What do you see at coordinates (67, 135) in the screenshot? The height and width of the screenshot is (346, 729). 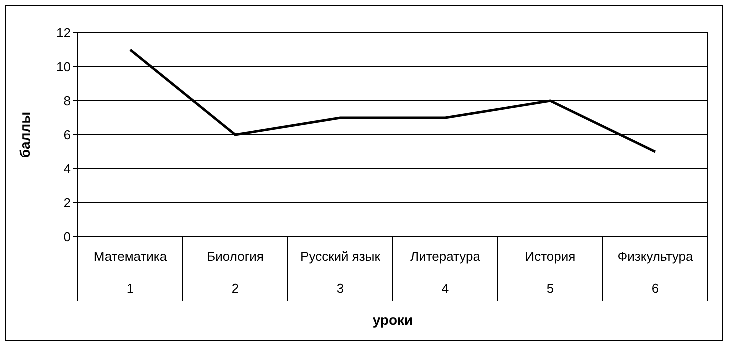 I see `y-tick-label: 6` at bounding box center [67, 135].